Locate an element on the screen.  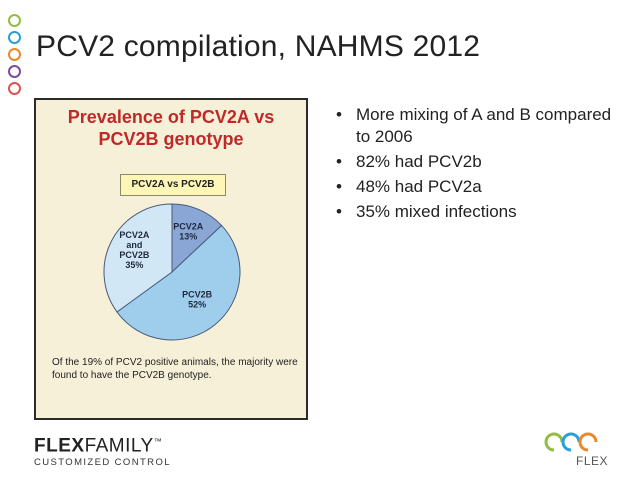
brand-family: FAMILY is located at coordinates (119, 446).